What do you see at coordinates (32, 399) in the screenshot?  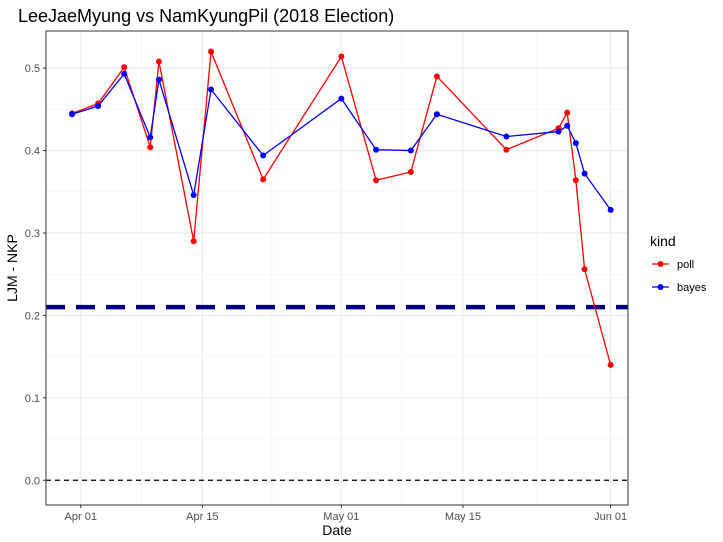 I see `y-tick-label: 0.1` at bounding box center [32, 399].